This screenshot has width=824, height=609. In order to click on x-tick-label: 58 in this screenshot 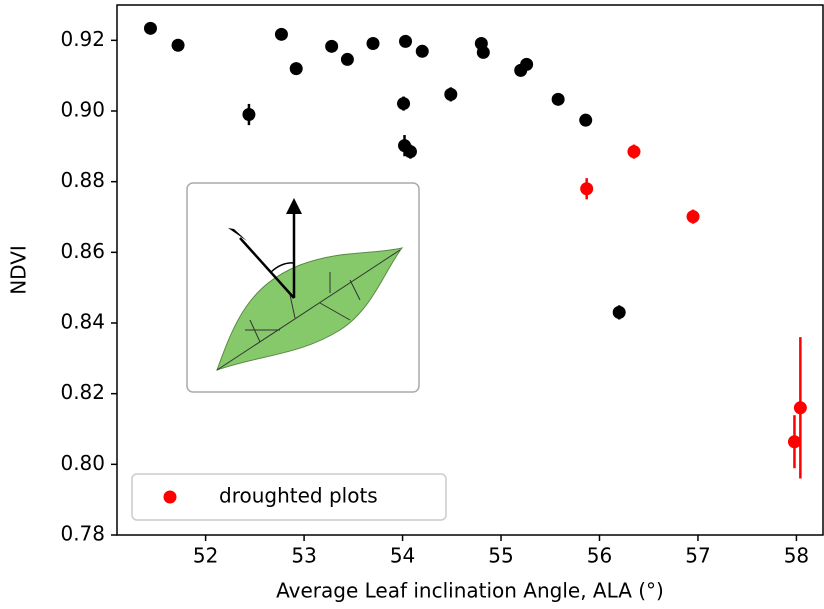, I will do `click(796, 556)`.